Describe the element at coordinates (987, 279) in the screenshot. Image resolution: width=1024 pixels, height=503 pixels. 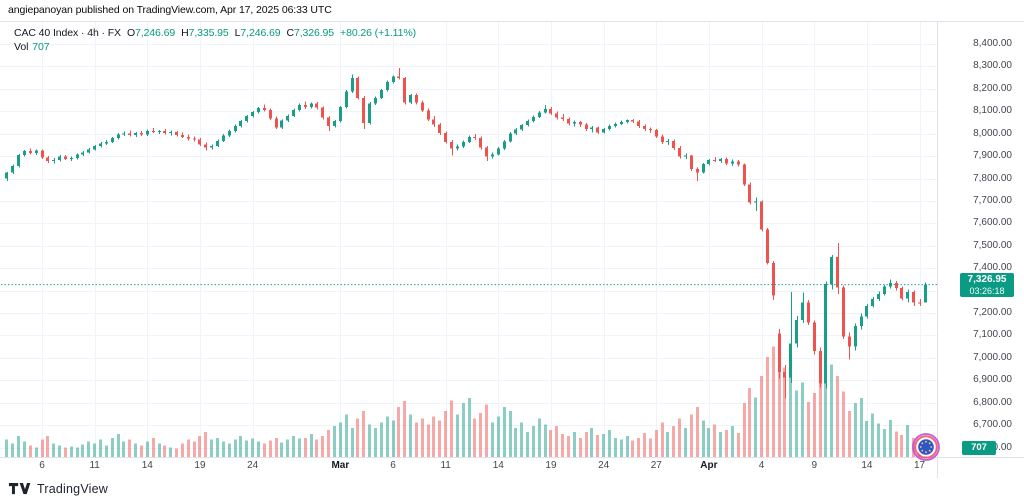
I see `last-price-value: 7,326.95` at that location.